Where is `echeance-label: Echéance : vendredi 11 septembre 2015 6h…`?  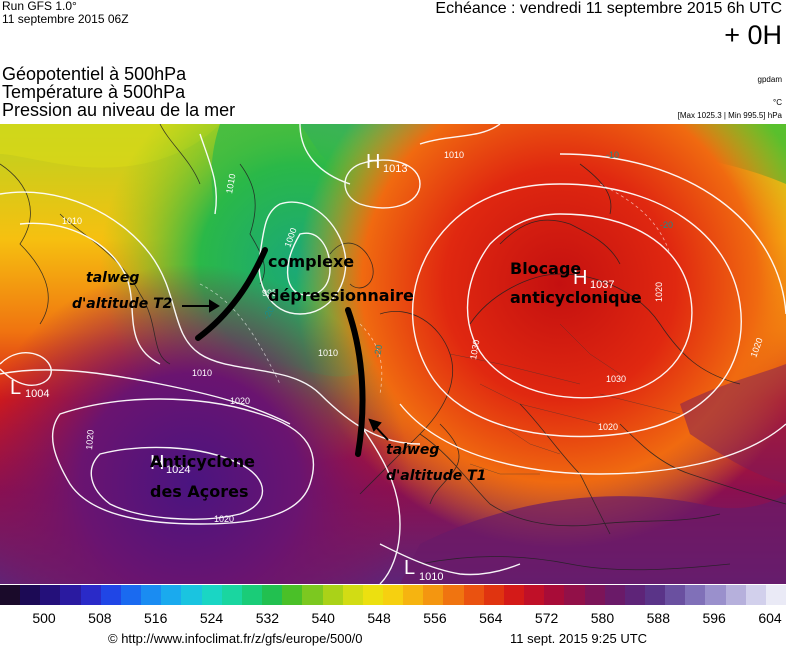 echeance-label: Echéance : vendredi 11 septembre 2015 6h… is located at coordinates (608, 8).